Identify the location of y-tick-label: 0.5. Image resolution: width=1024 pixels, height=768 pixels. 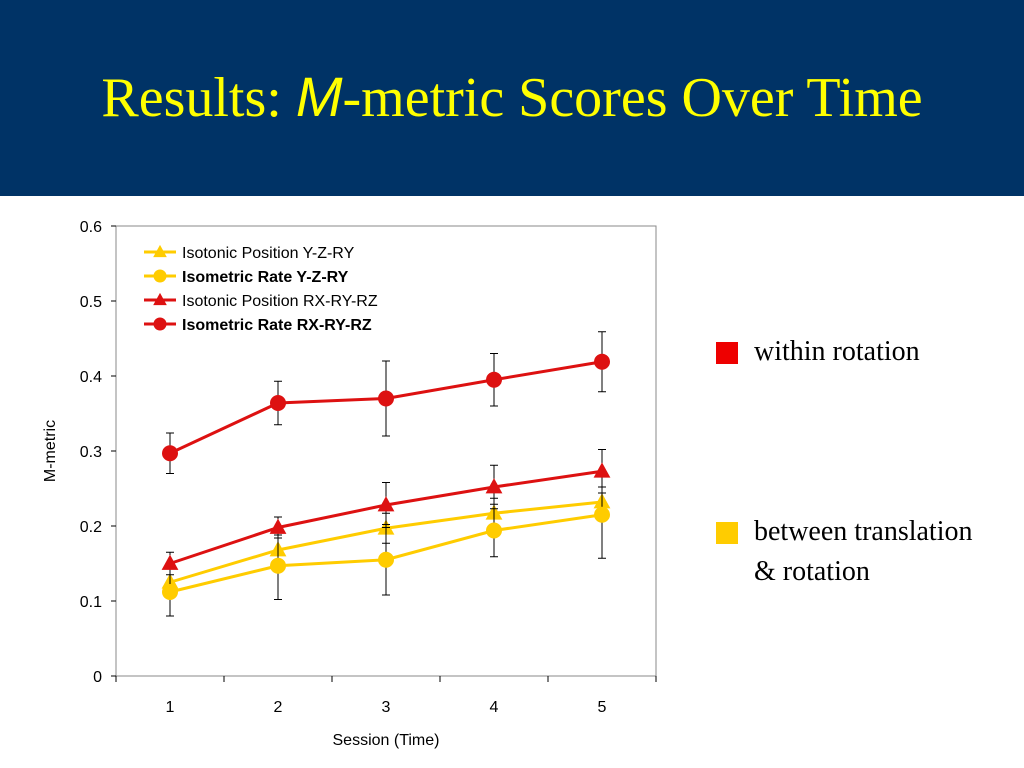
(91, 302).